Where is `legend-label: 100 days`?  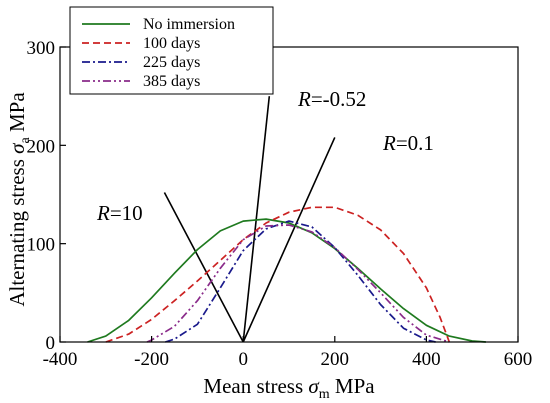 legend-label: 100 days is located at coordinates (171, 43).